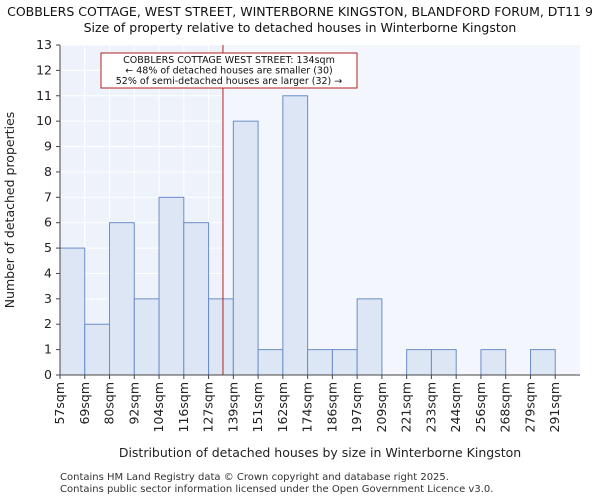 This screenshot has height=500, width=600. I want to click on y-tick-label: 11, so click(44, 95).